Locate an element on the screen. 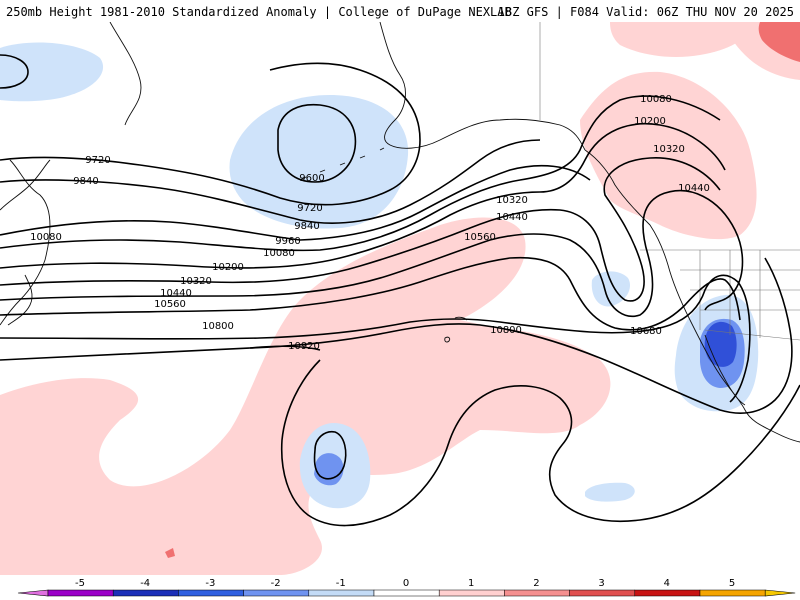  baja-coast is located at coordinates (725, 370).